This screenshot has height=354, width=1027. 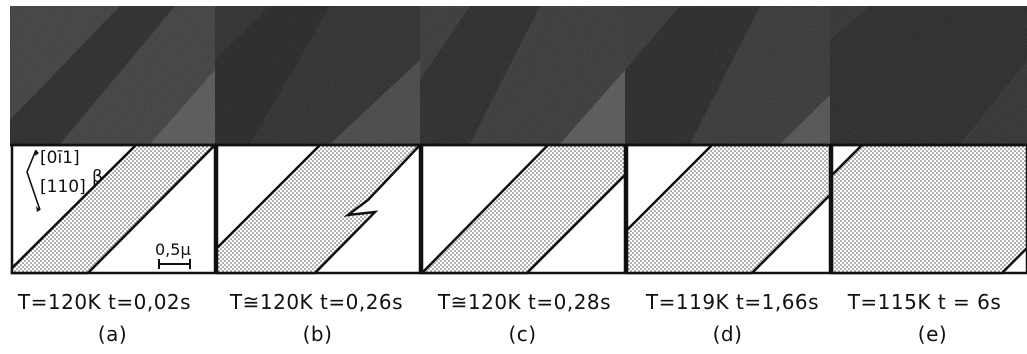 I want to click on schematic-d, so click(x=728, y=209).